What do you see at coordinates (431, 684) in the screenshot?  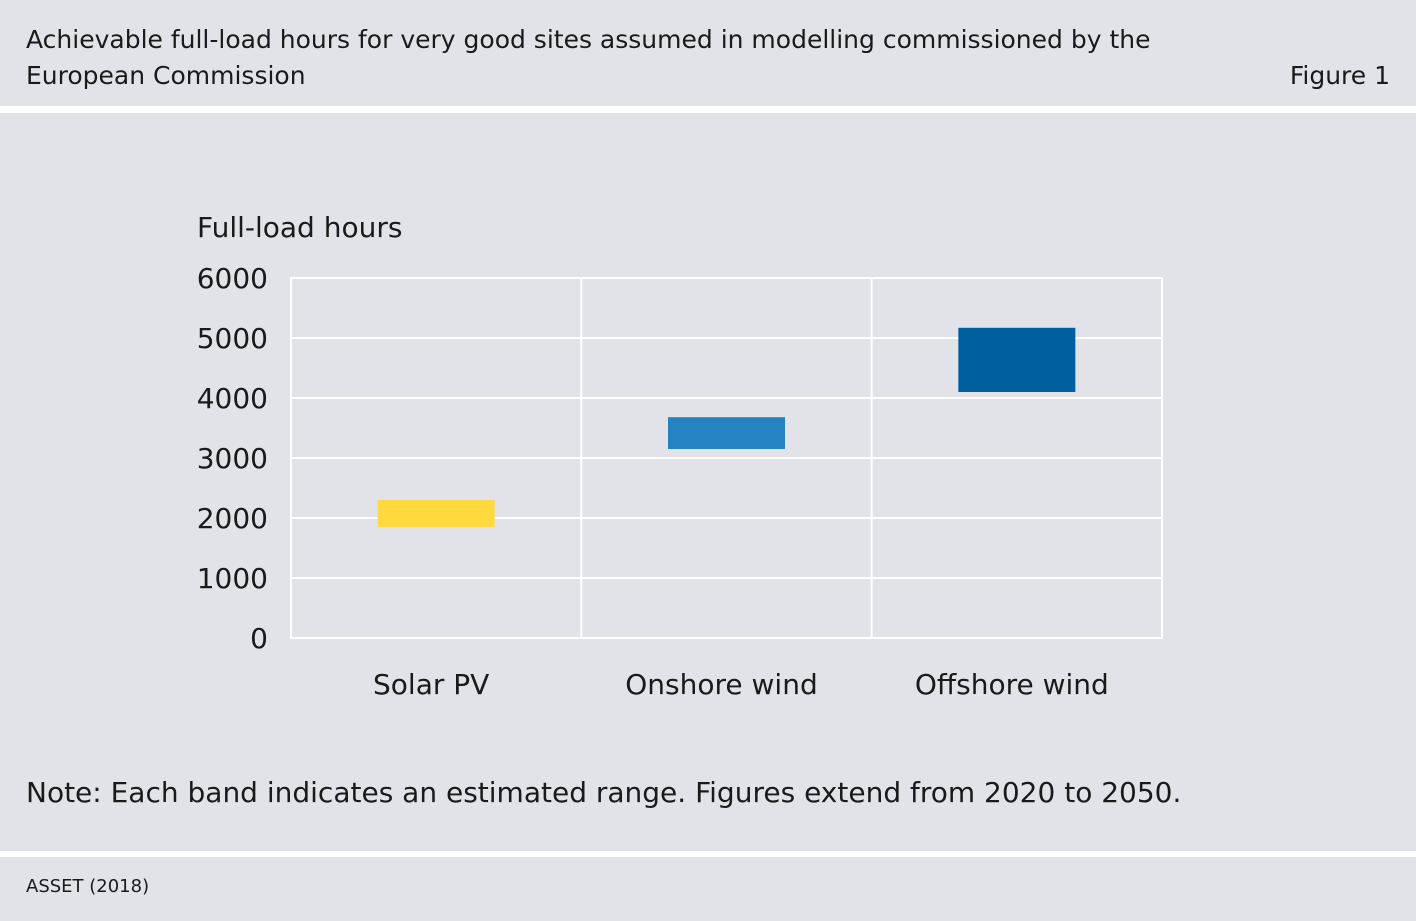 I see `x-tick-label: Solar PV` at bounding box center [431, 684].